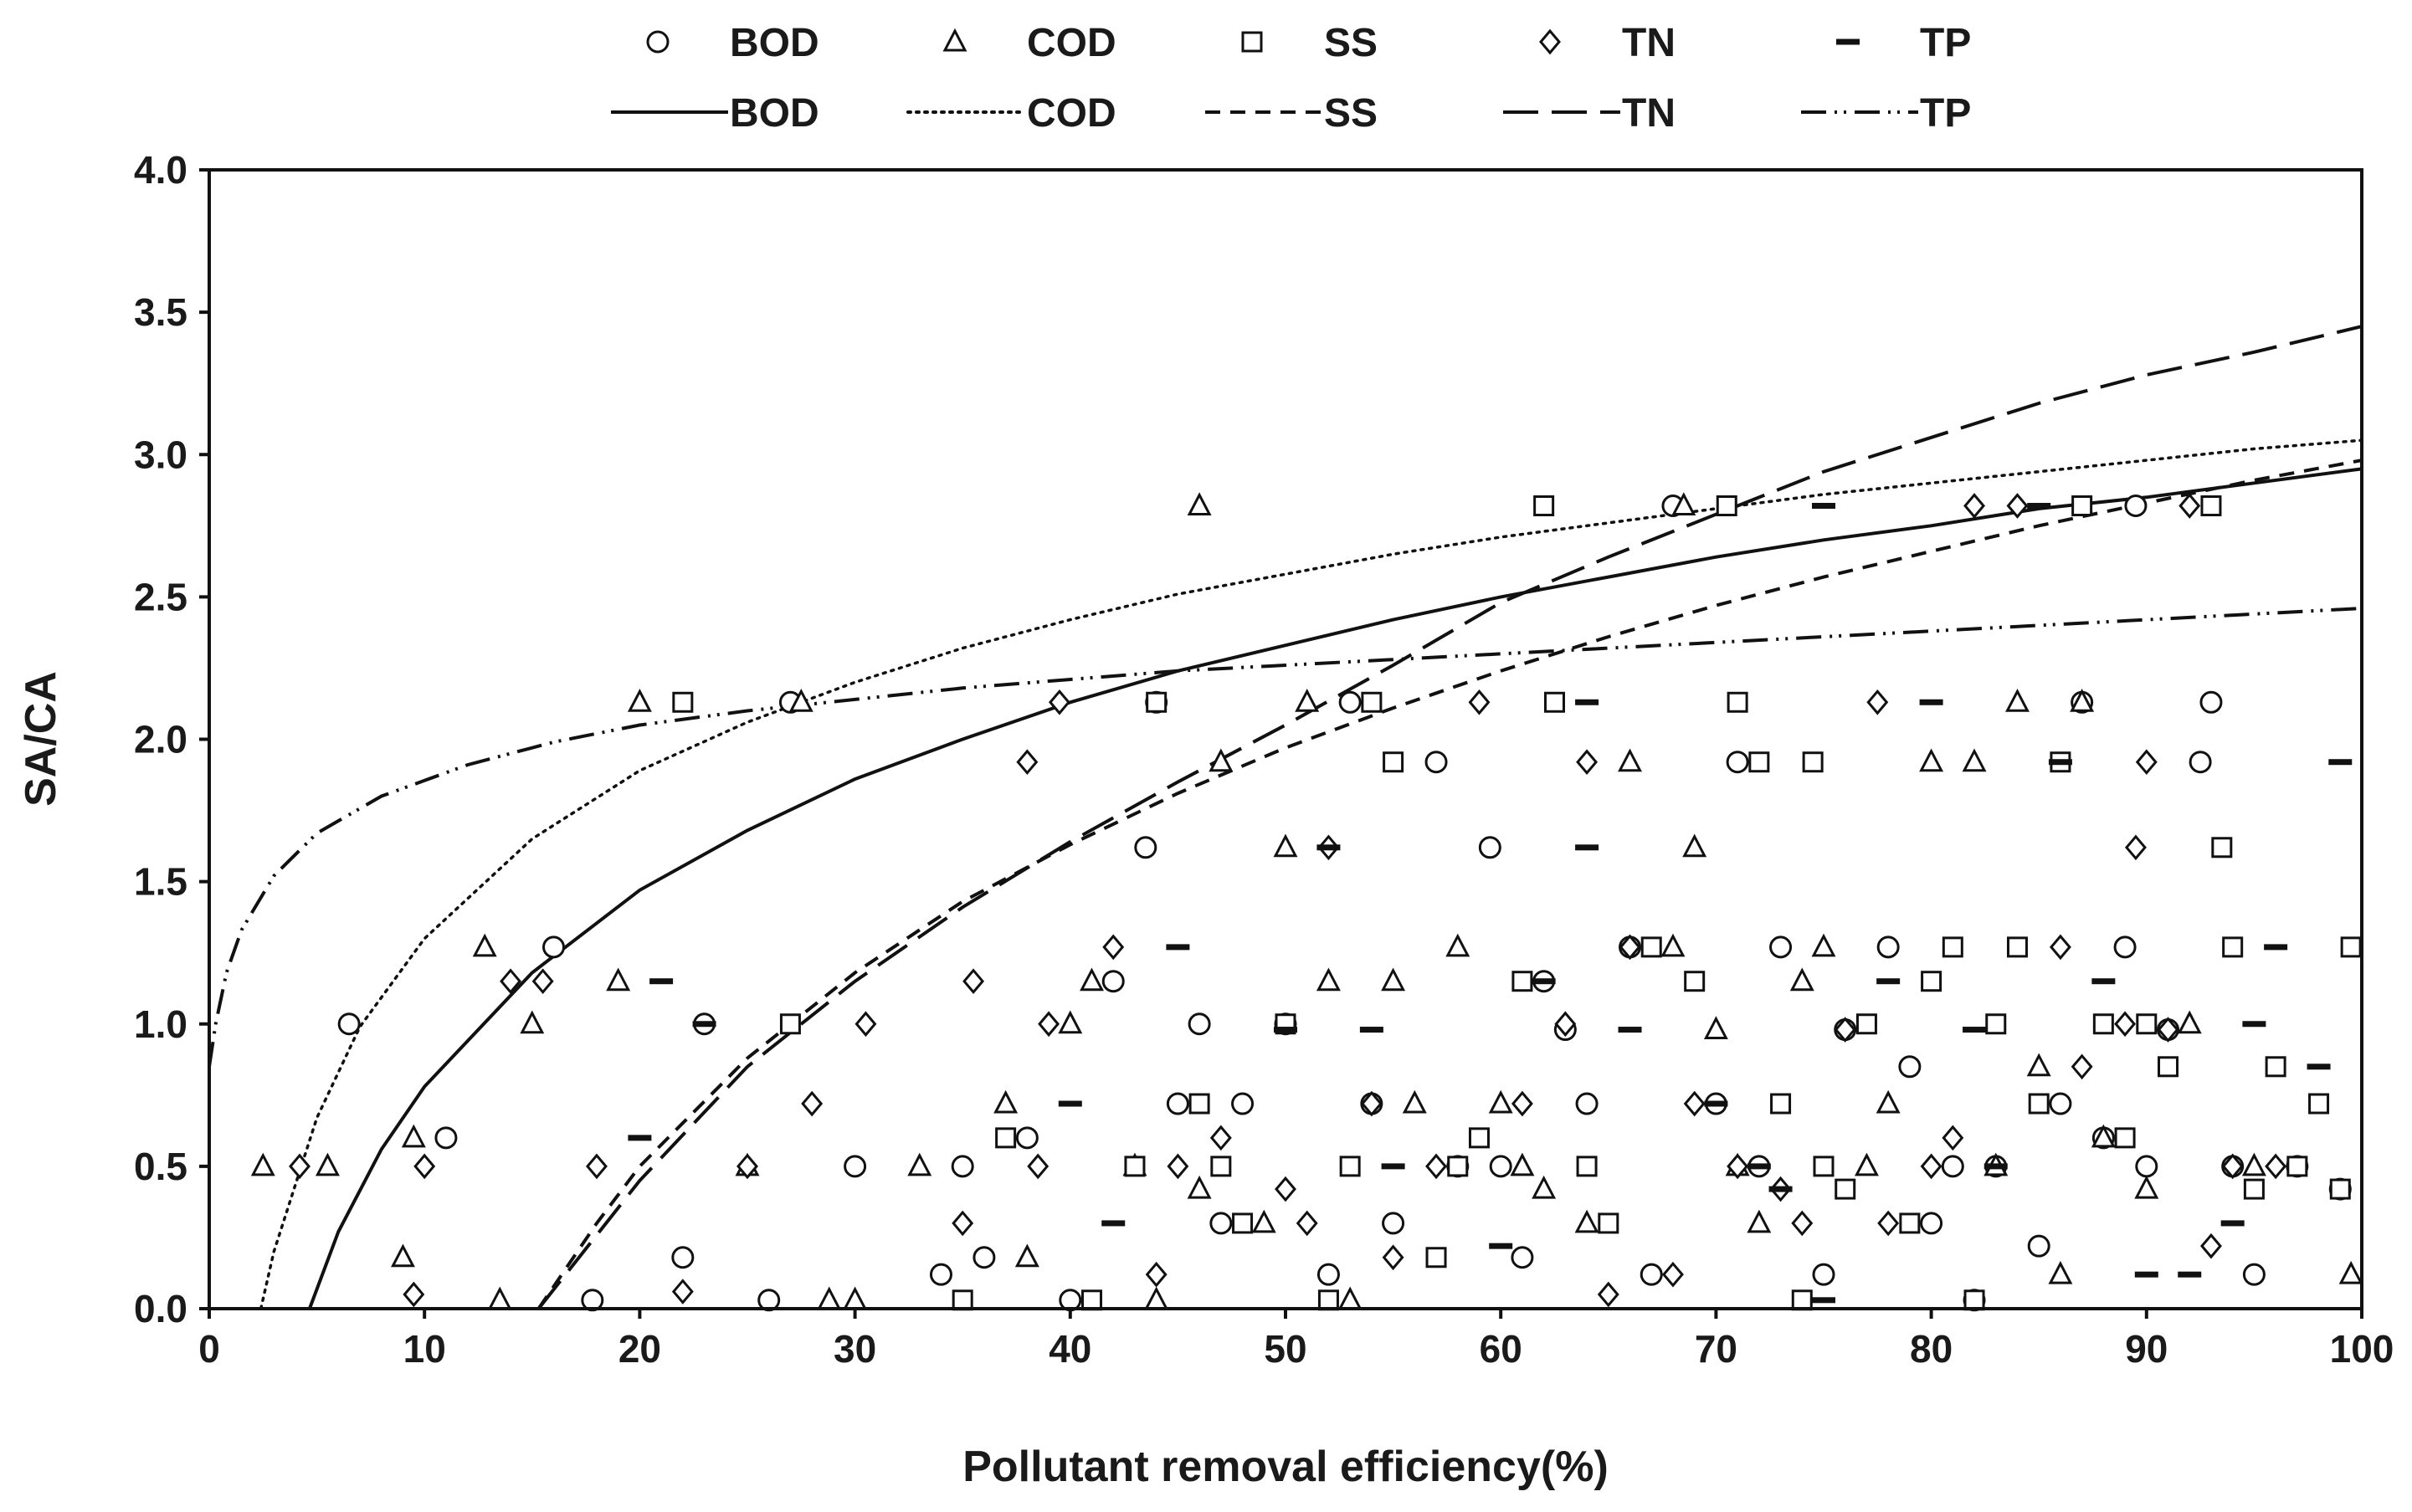 The image size is (2412, 1512). What do you see at coordinates (160, 739) in the screenshot?
I see `y-tick-label-2-0: 2.0` at bounding box center [160, 739].